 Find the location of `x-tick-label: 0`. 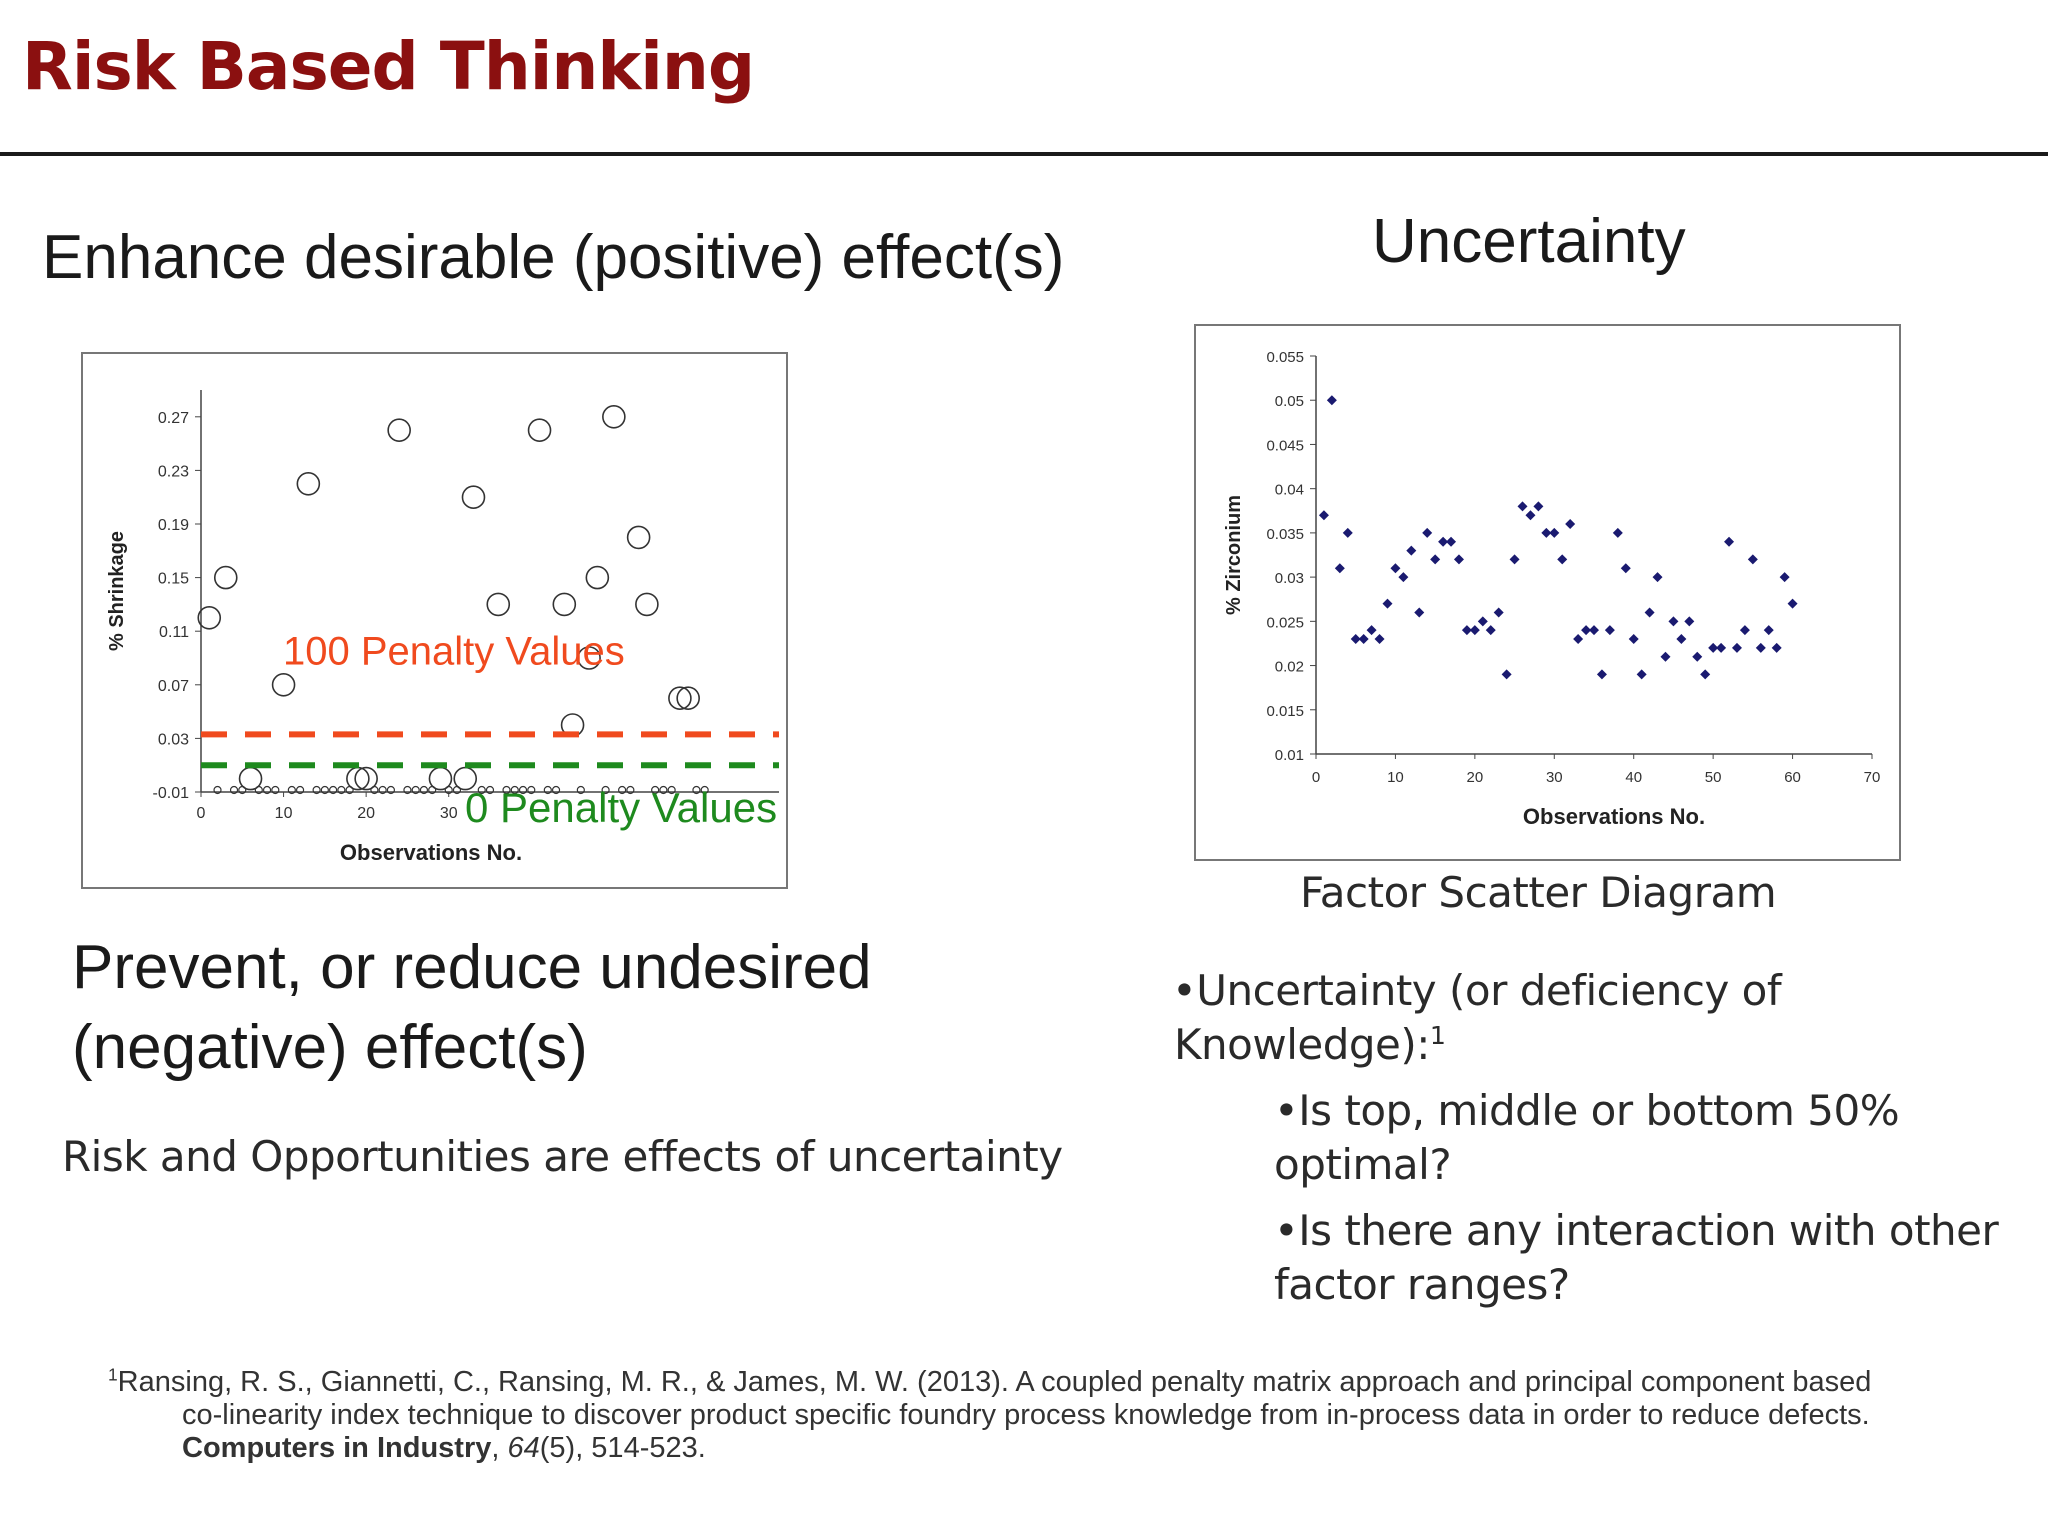

x-tick-label: 0 is located at coordinates (201, 813).